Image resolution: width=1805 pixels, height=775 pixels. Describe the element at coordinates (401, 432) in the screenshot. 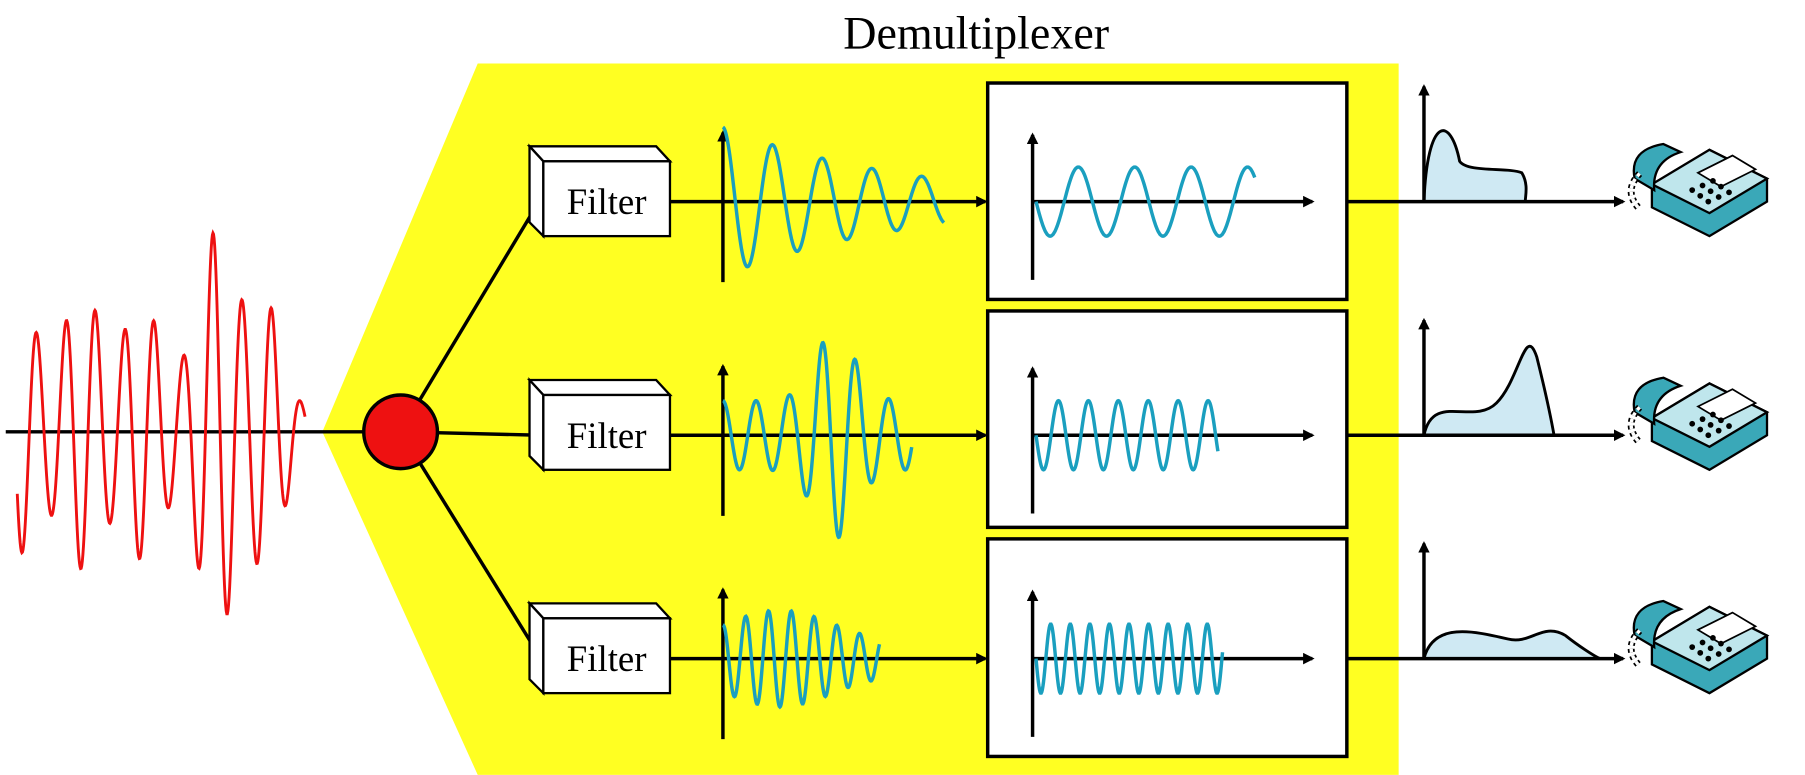

I see `splitter-node` at that location.